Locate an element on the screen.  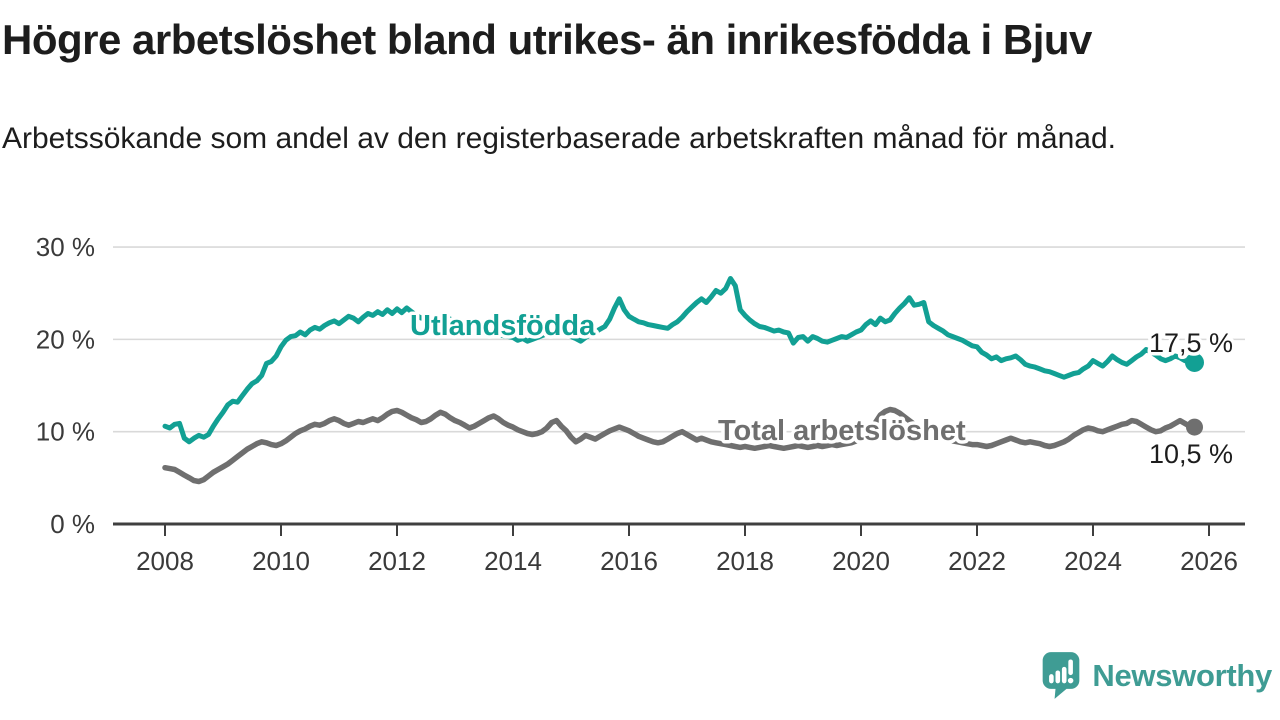
utlandsfodda-end-dot is located at coordinates (1194, 362).